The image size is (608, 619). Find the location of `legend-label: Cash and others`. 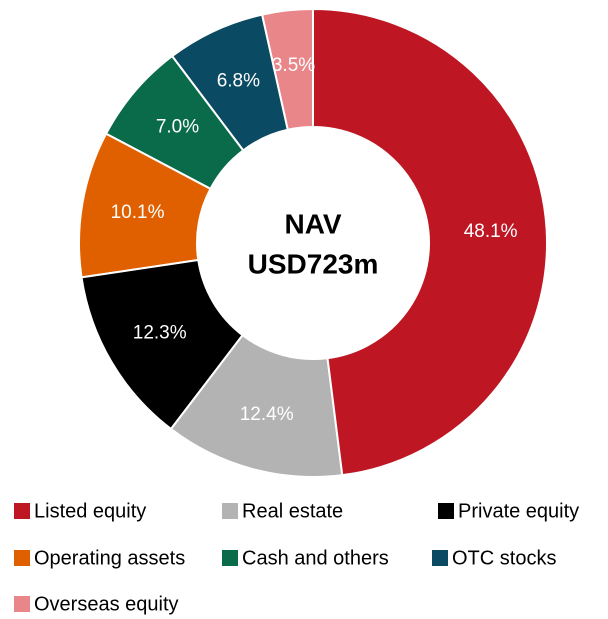

legend-label: Cash and others is located at coordinates (315, 558).